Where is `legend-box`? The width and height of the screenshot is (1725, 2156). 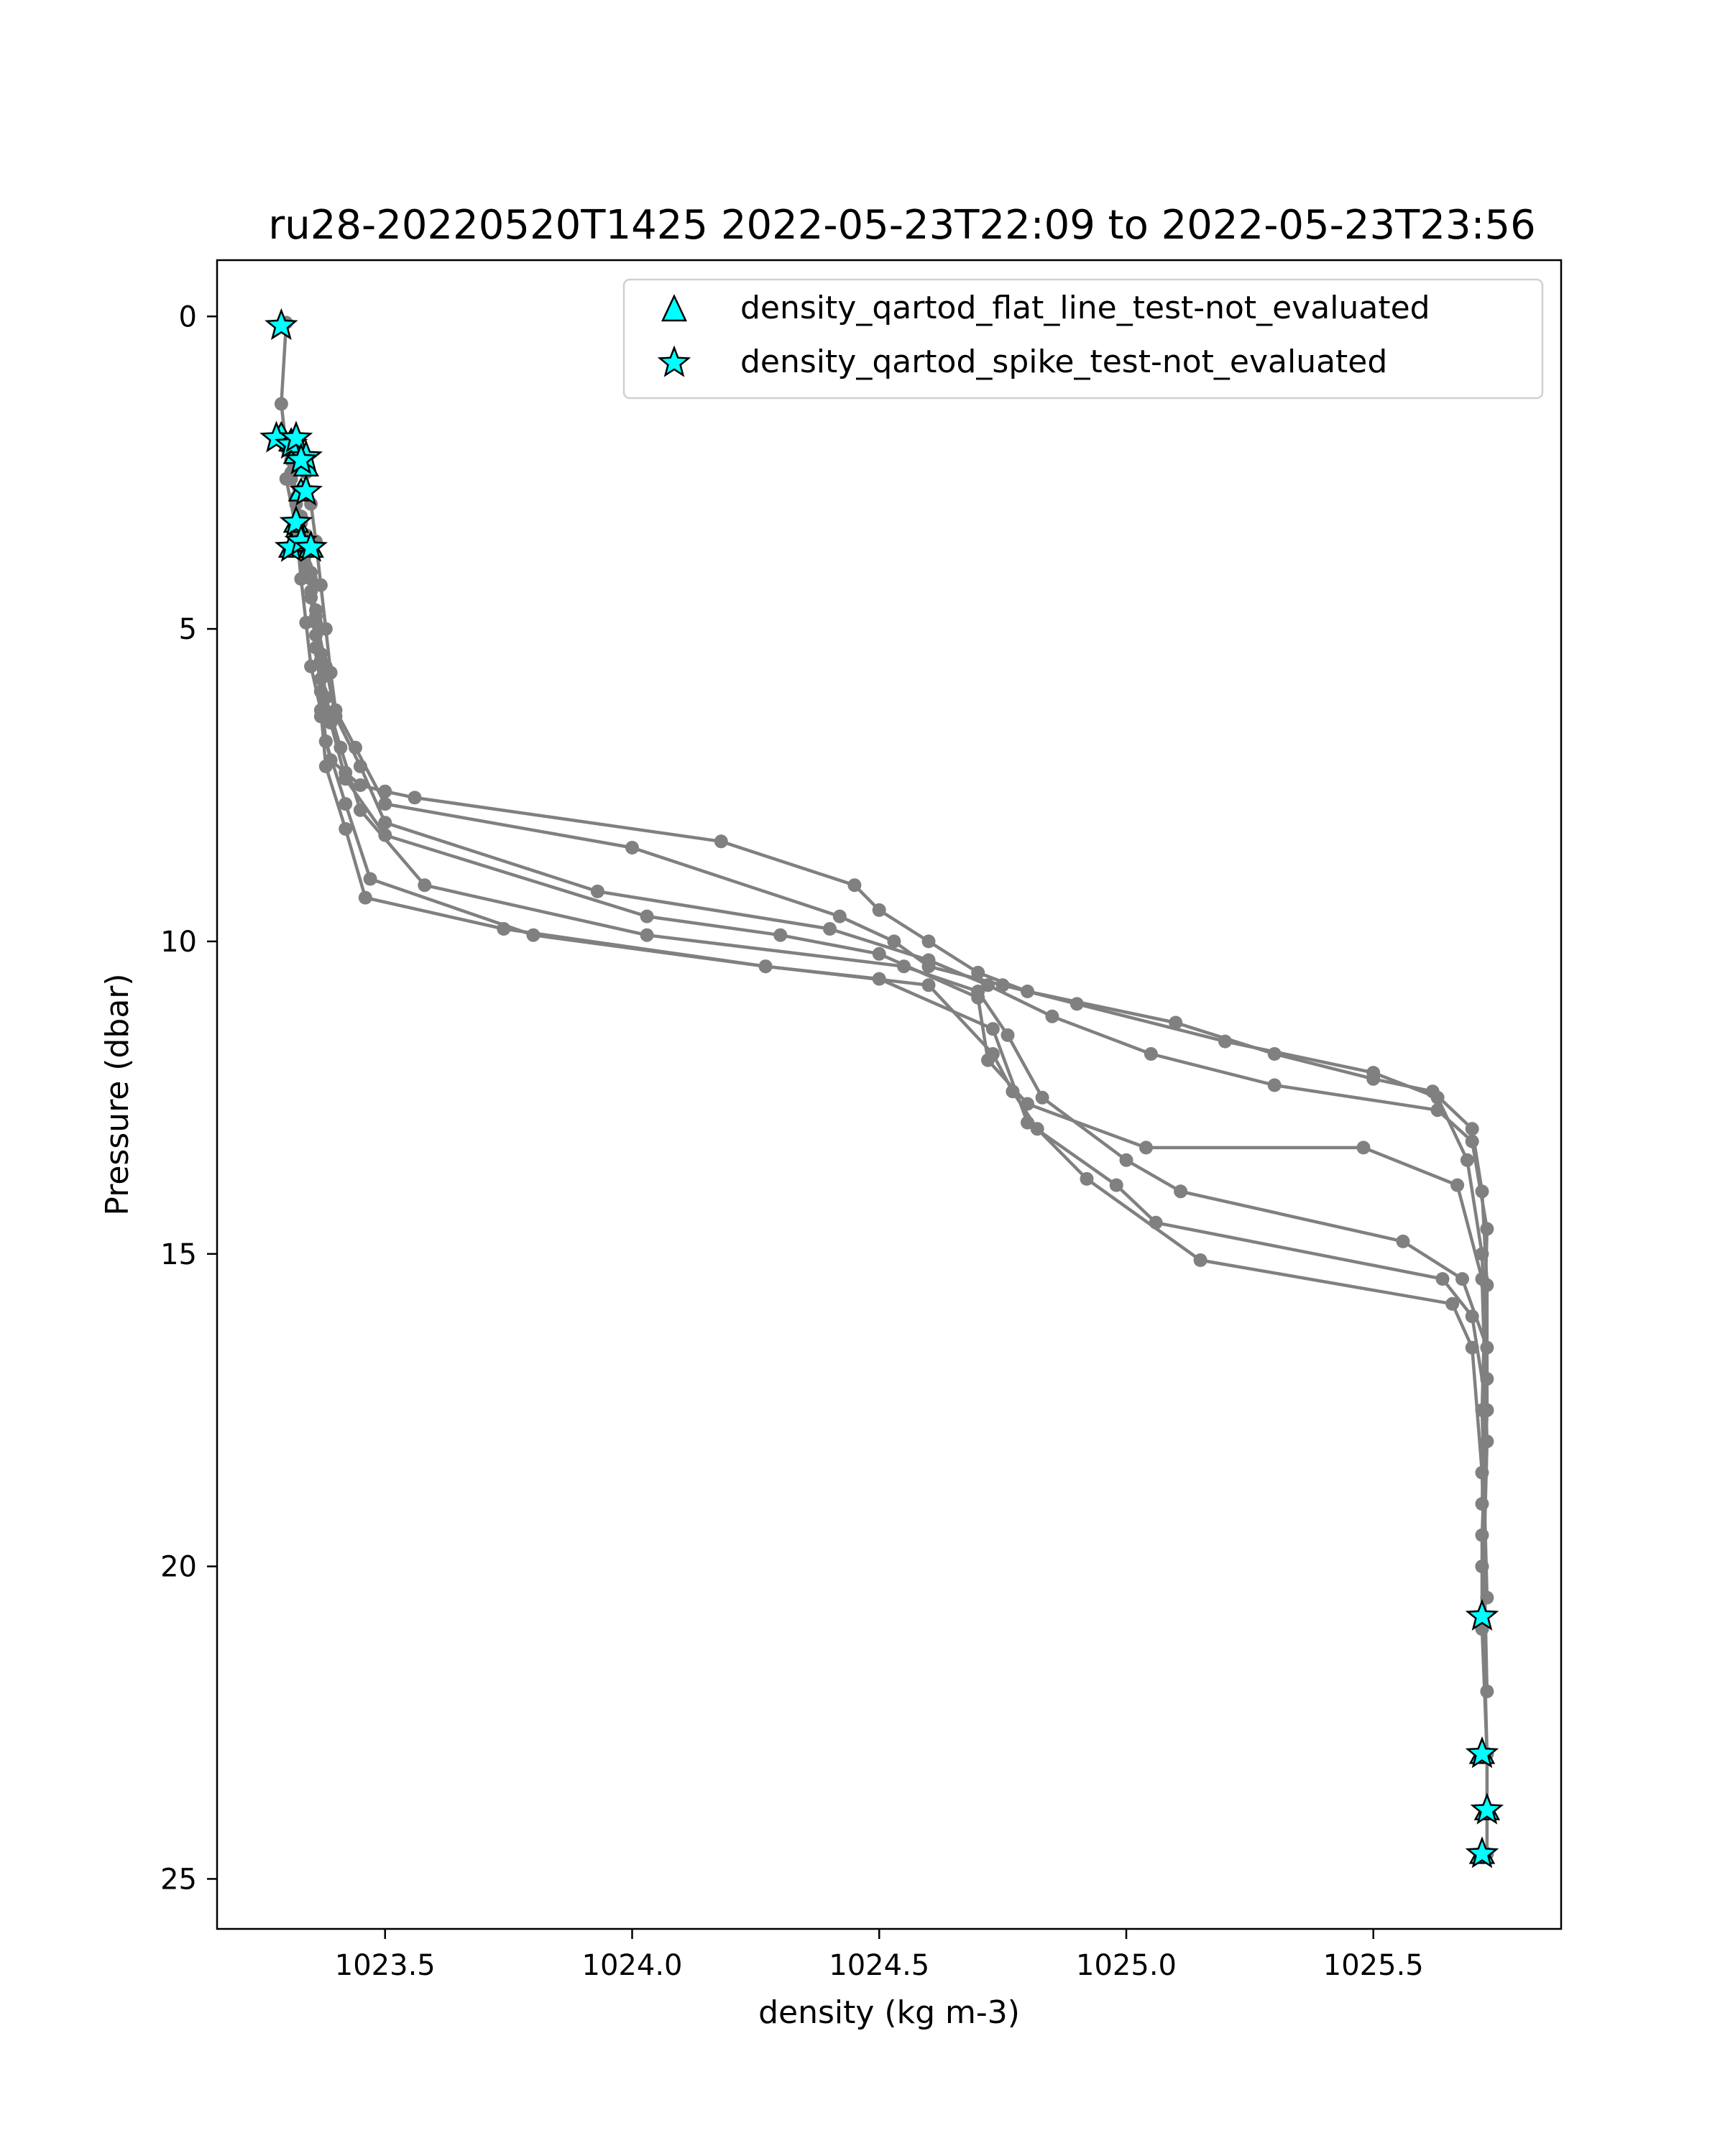 legend-box is located at coordinates (1083, 339).